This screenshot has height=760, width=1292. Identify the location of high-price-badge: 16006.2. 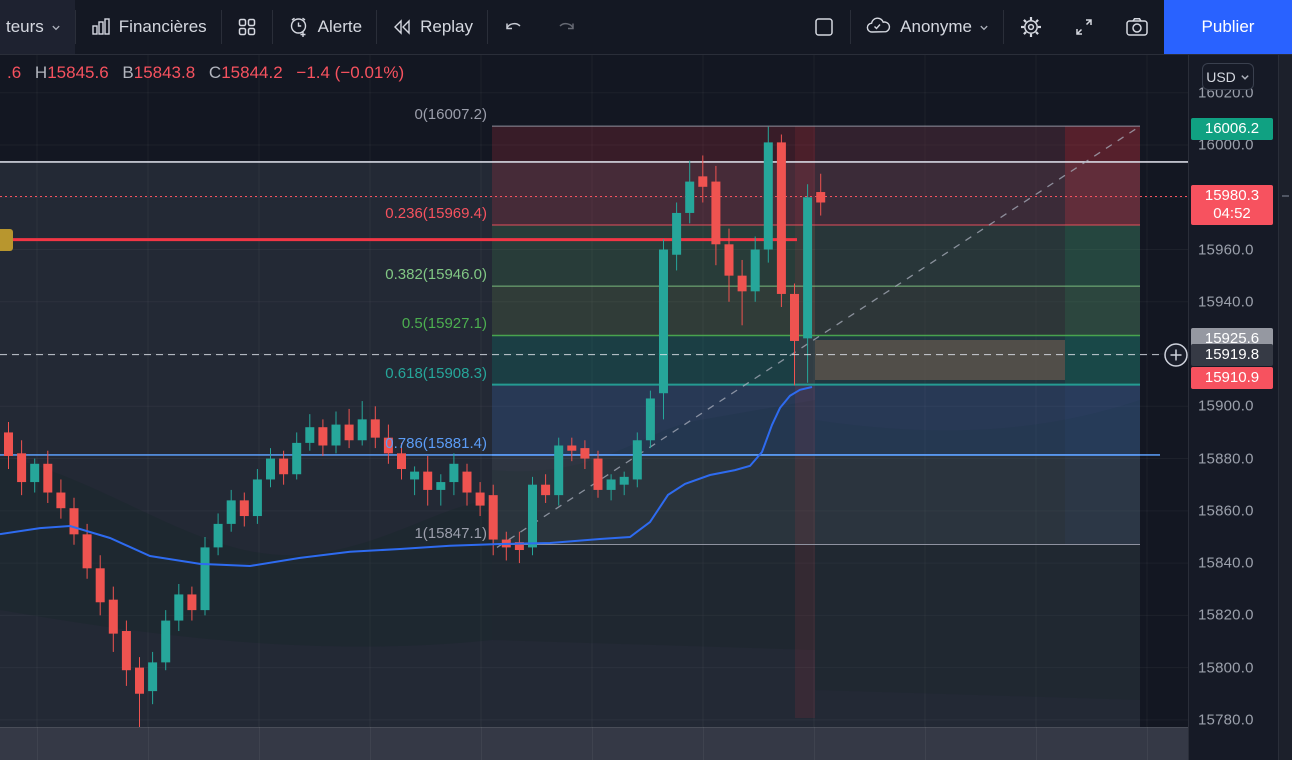
(1232, 129).